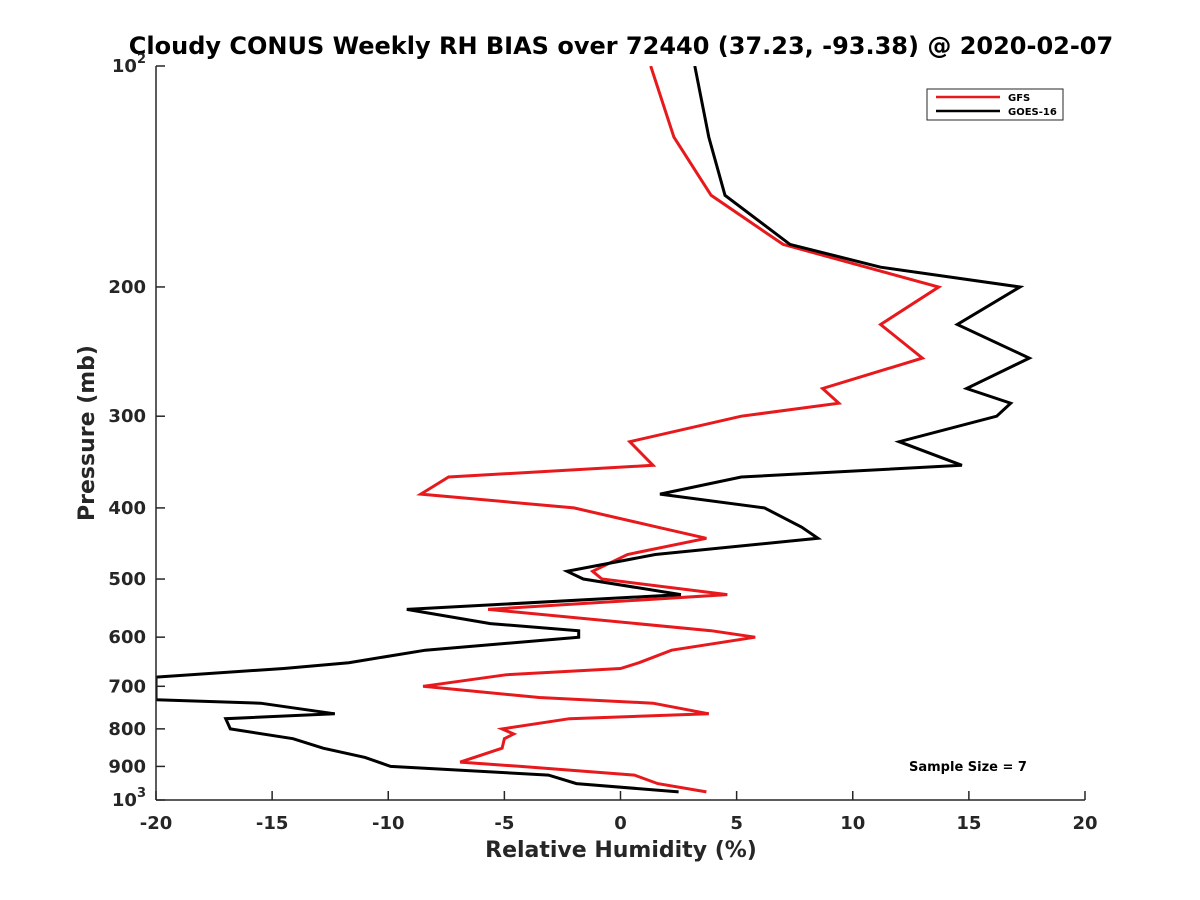 The image size is (1200, 900). What do you see at coordinates (129, 798) in the screenshot?
I see `y-tick-label: 10³` at bounding box center [129, 798].